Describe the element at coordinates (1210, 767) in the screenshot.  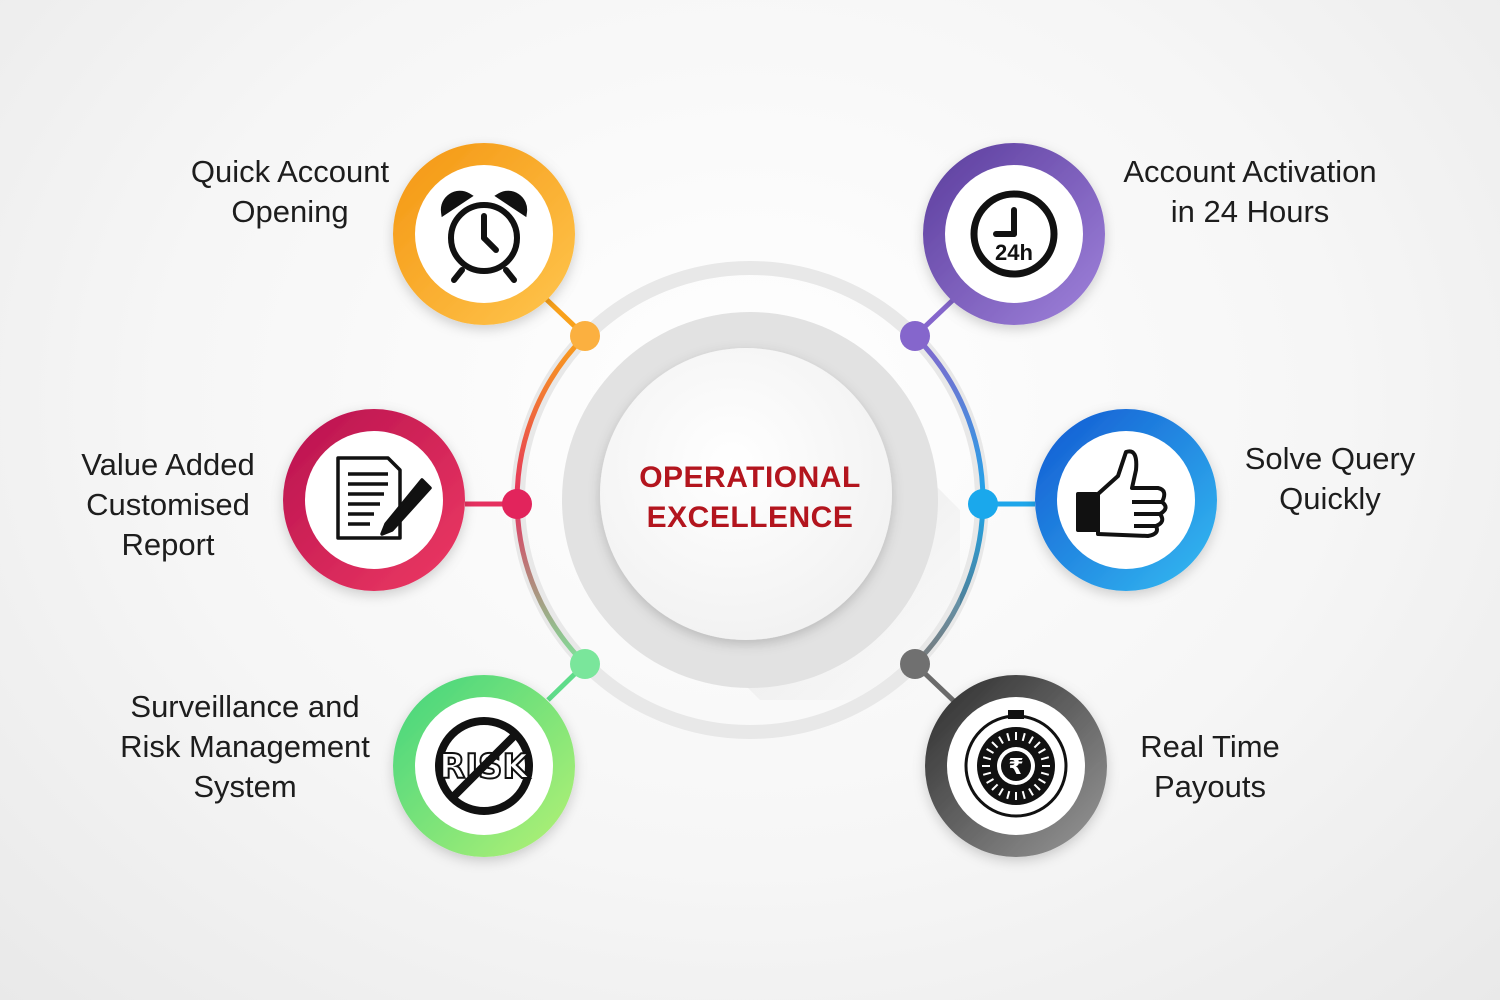
I see `label-real-time-payouts: Real Time Payouts` at that location.